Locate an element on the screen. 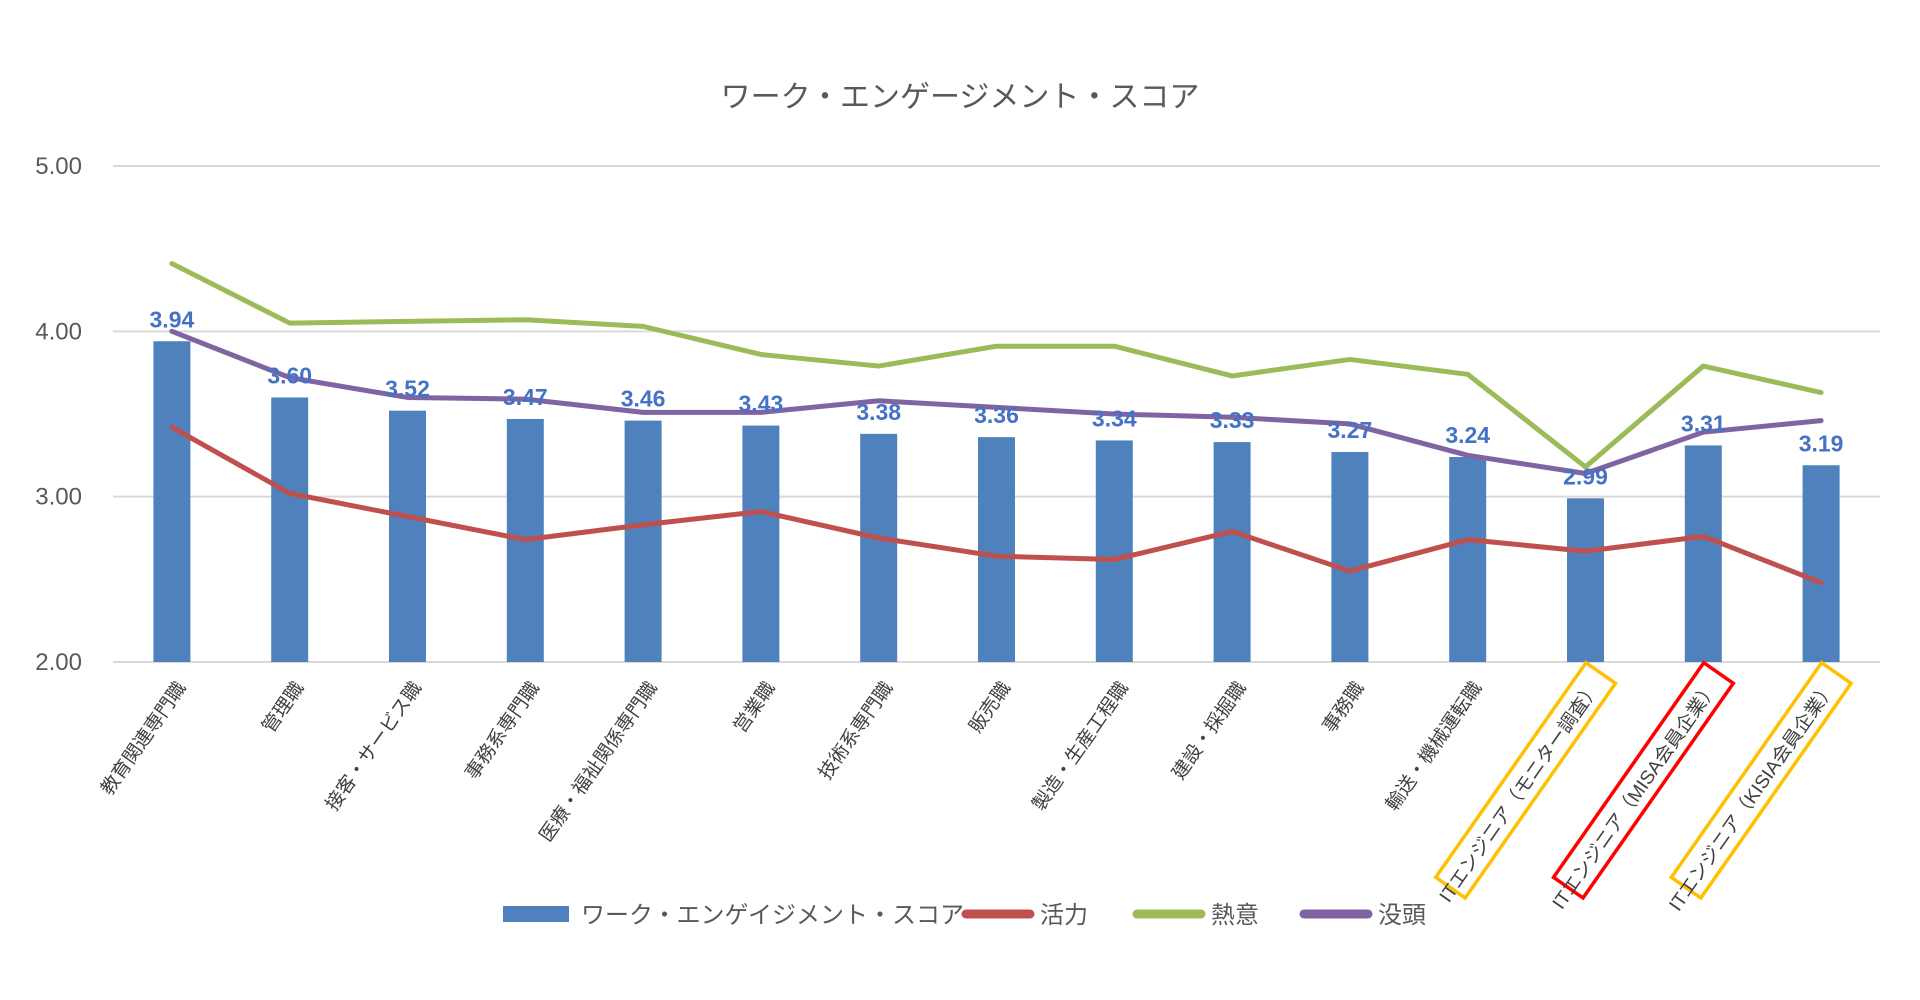 This screenshot has width=1920, height=1000. y-axis: 2.00 3.00 4.00 5.00 is located at coordinates (58, 414).